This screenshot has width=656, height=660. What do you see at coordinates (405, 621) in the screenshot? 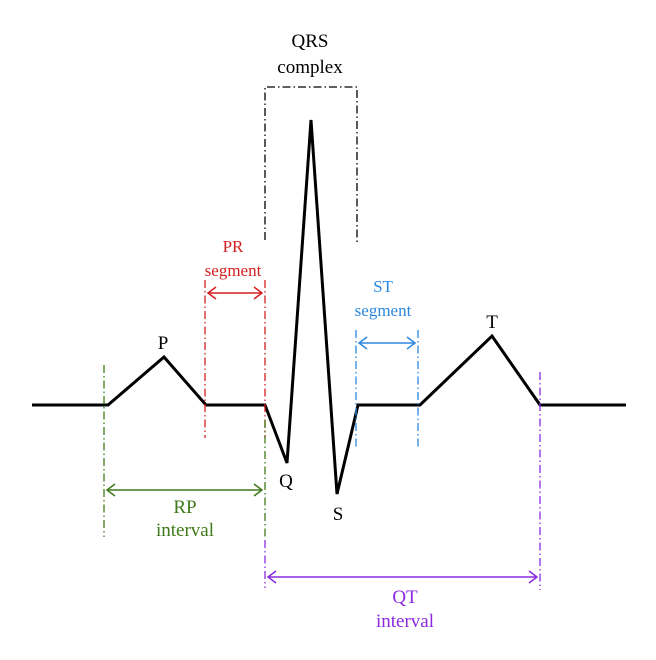
I see `qt-label-line2: interval` at bounding box center [405, 621].